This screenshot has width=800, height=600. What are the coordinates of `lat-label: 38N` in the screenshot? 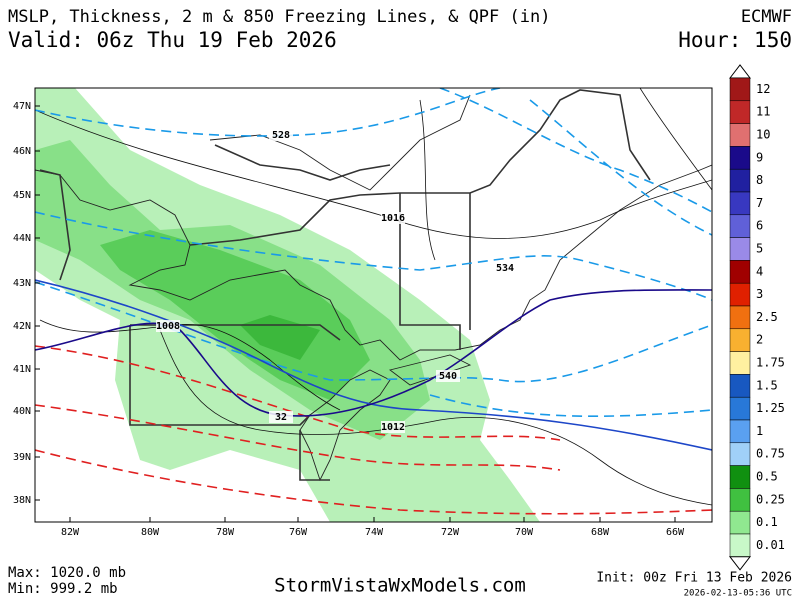 It's located at (22, 500).